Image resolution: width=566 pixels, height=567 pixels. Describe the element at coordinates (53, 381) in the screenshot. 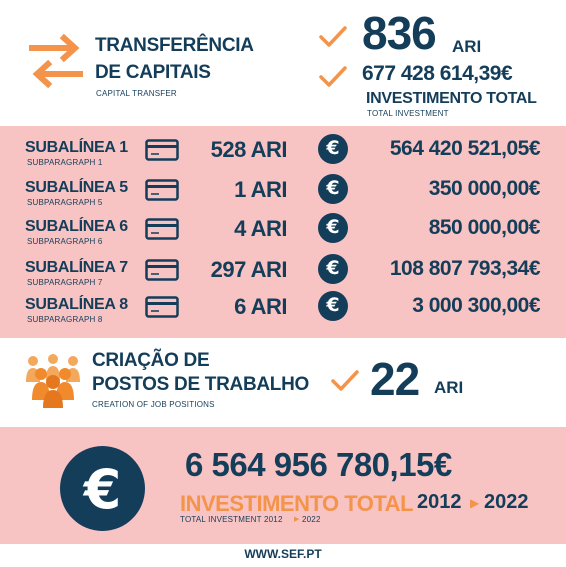

I see `people-group-icon` at that location.